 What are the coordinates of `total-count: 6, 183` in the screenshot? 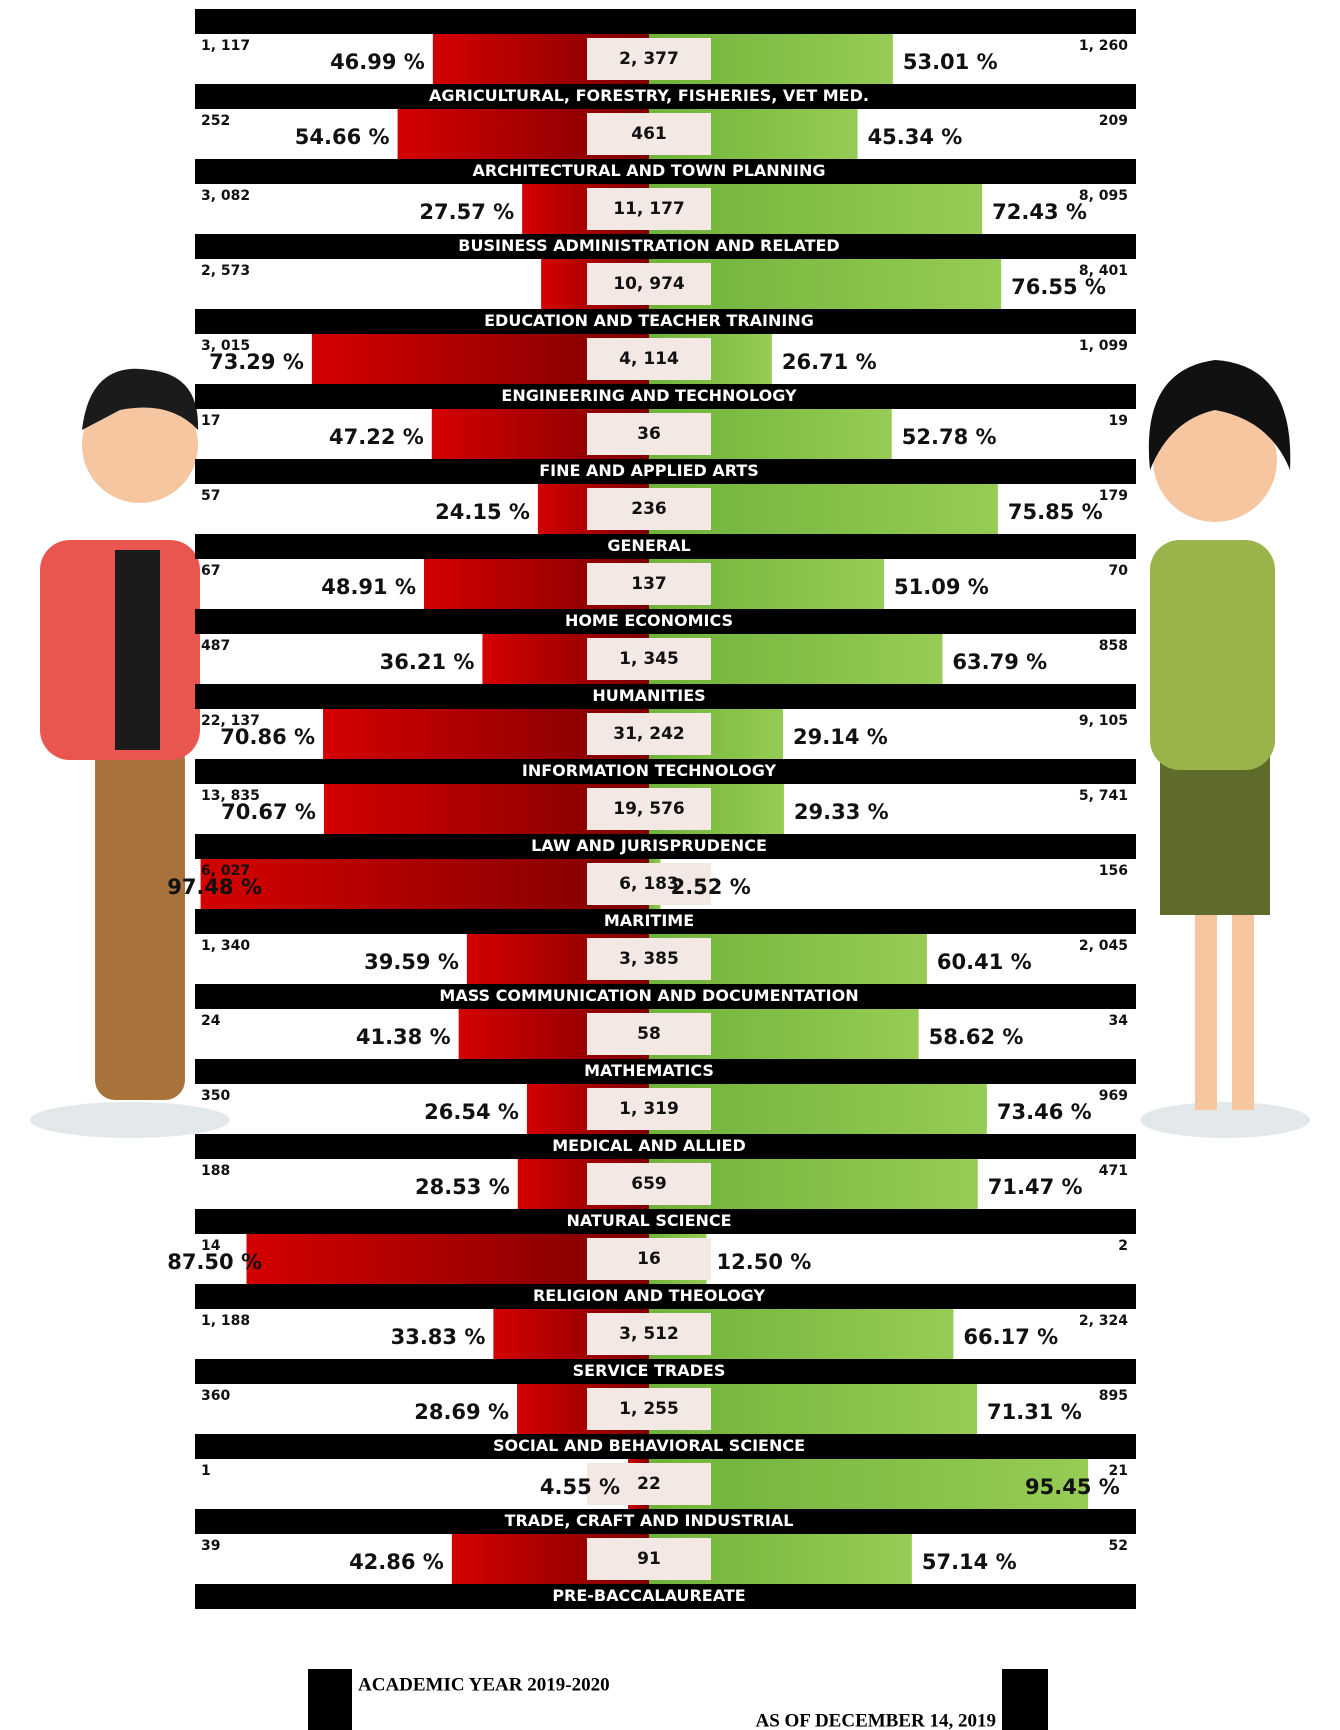 It's located at (649, 884).